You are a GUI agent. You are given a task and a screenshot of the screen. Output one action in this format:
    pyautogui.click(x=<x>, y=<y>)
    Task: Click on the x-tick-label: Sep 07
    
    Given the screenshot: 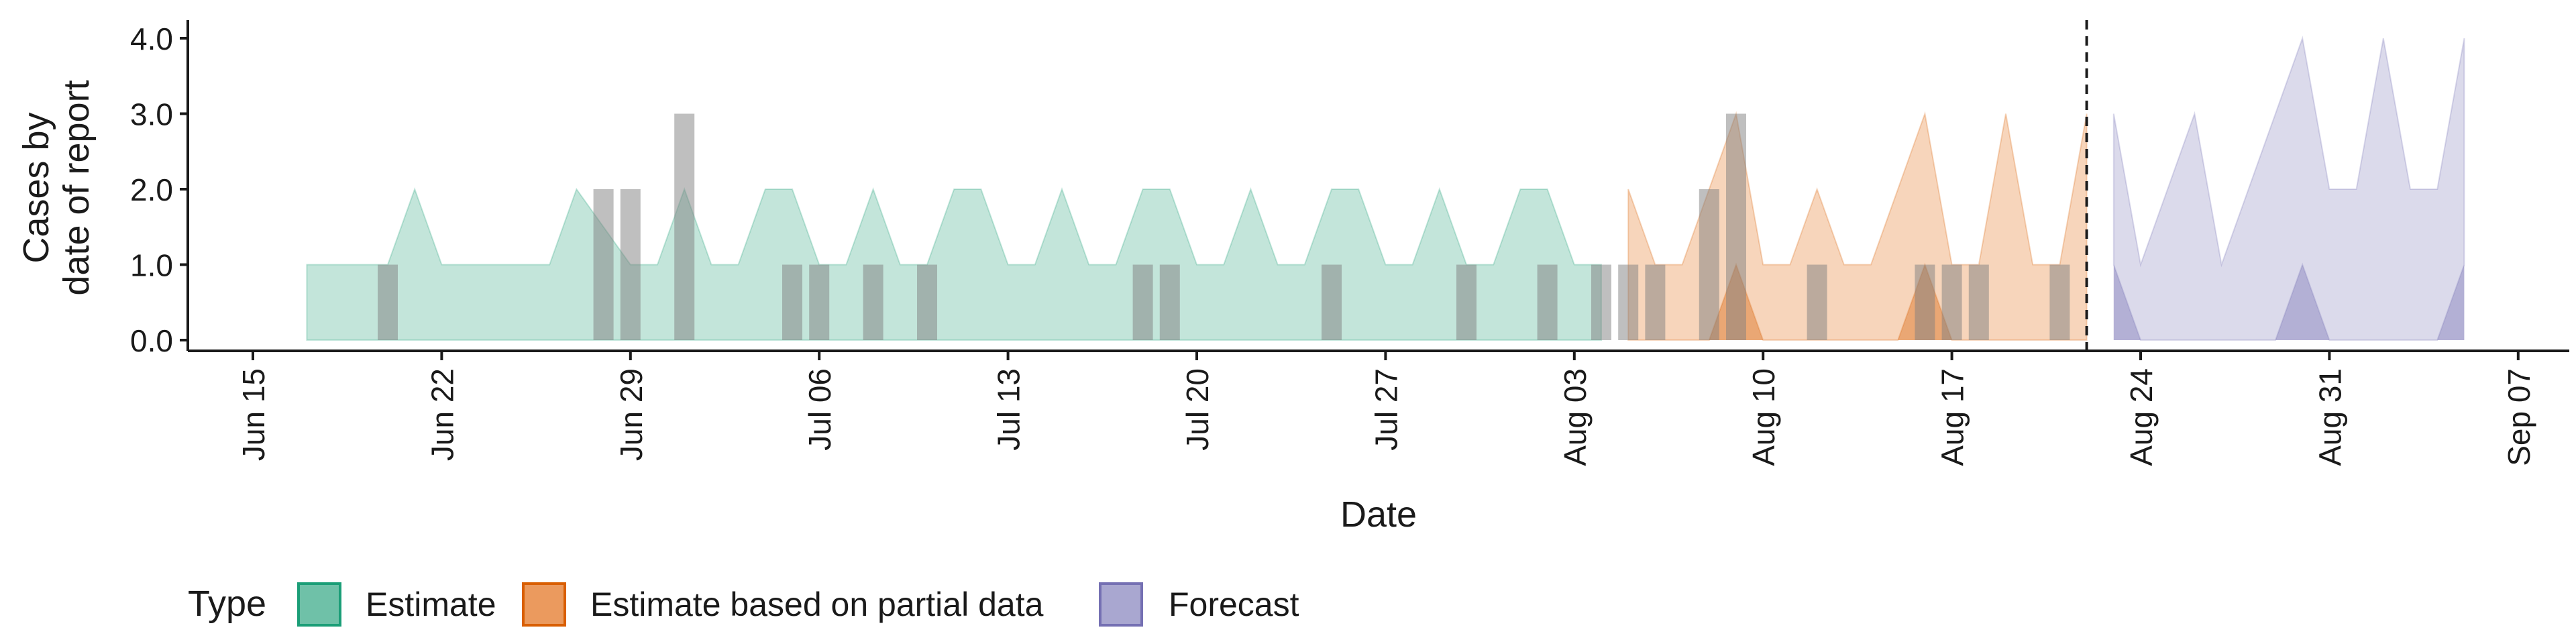 What is the action you would take?
    pyautogui.click(x=2519, y=417)
    